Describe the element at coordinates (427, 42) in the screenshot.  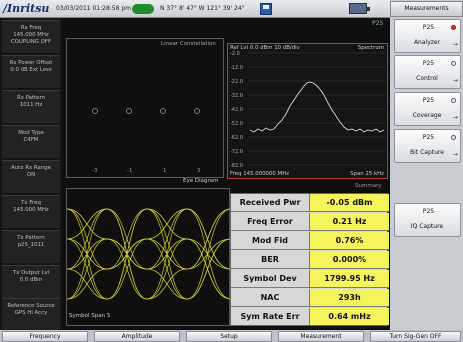
I see `button-bottom-label: Analyzer` at that location.